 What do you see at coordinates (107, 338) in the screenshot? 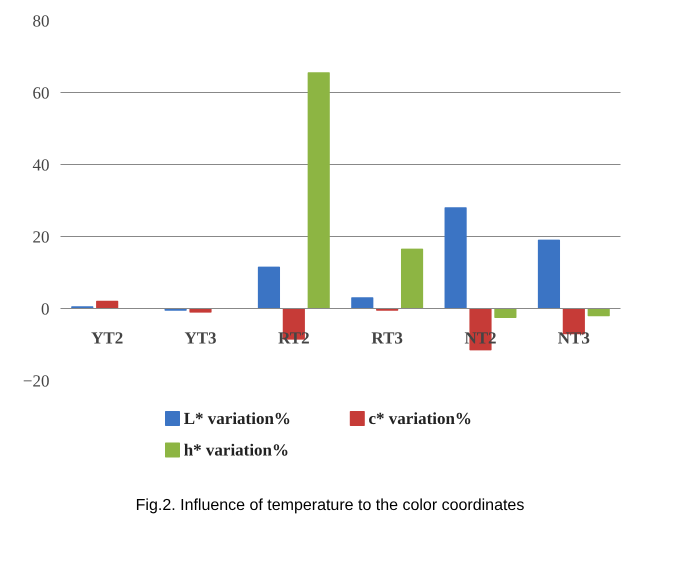
I see `x-tick-label: YT2` at bounding box center [107, 338].